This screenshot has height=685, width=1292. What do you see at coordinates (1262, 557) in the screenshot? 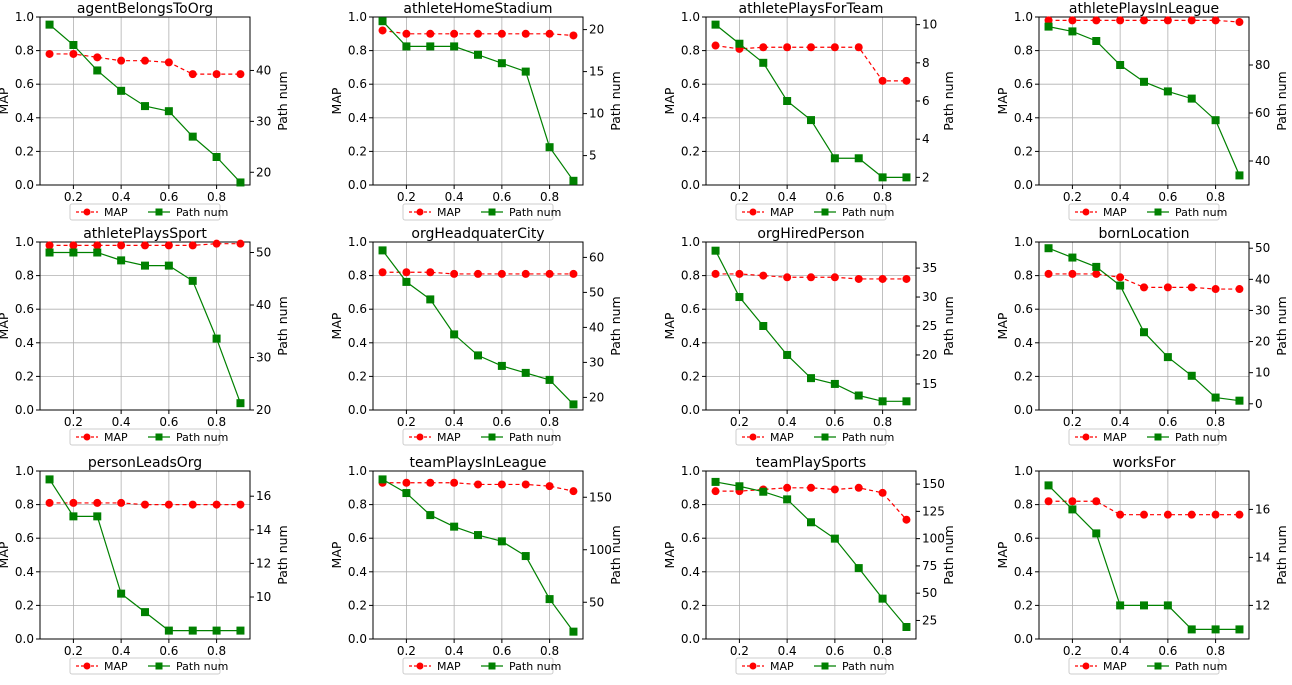
I see `y2-tick-label: 14` at bounding box center [1262, 557].